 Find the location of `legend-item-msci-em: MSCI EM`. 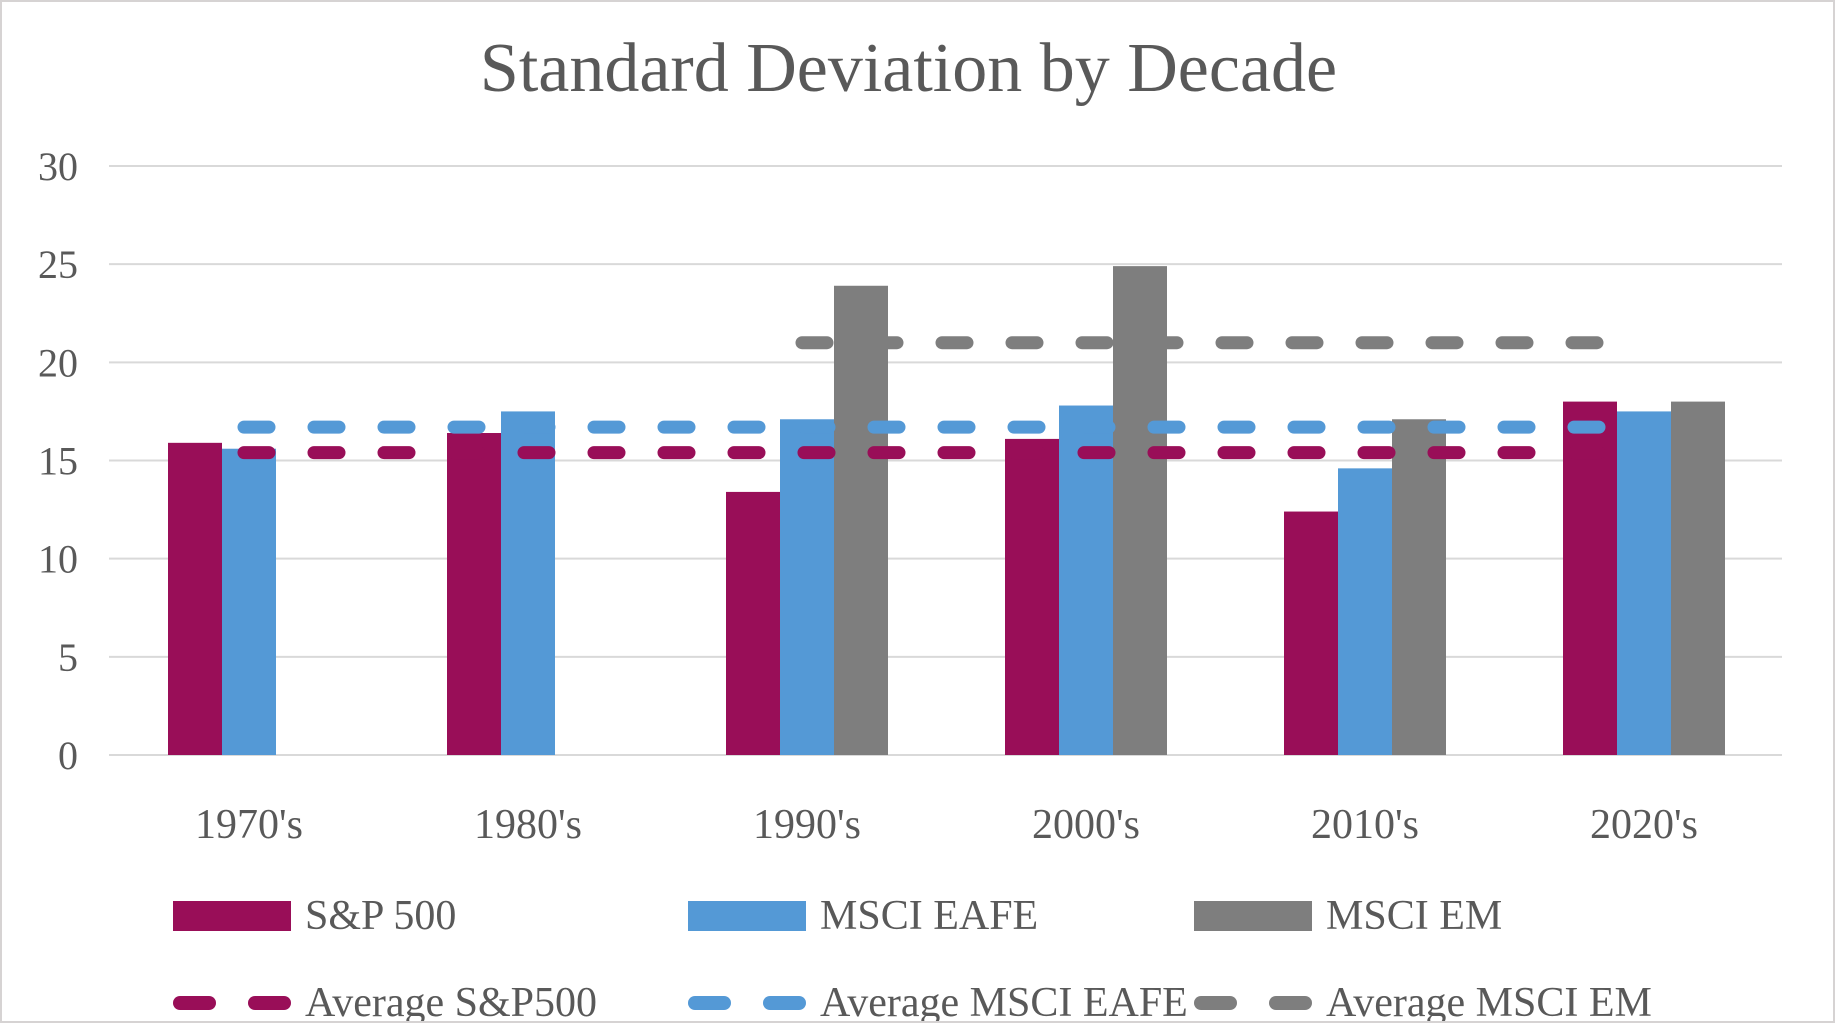

legend-item-msci-em: MSCI EM is located at coordinates (1348, 916).